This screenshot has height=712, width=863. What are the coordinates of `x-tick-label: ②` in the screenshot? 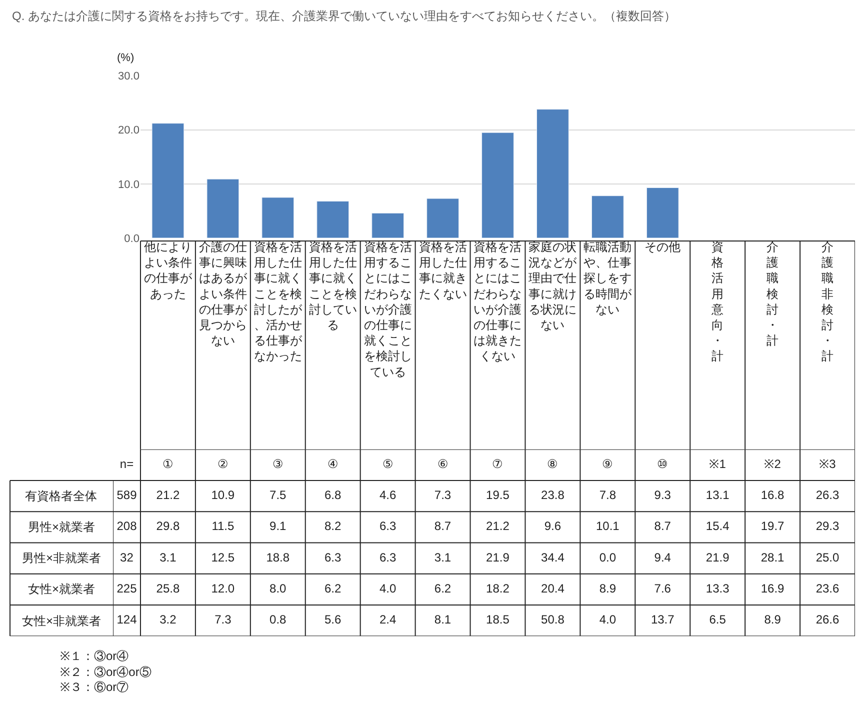 It's located at (222, 463).